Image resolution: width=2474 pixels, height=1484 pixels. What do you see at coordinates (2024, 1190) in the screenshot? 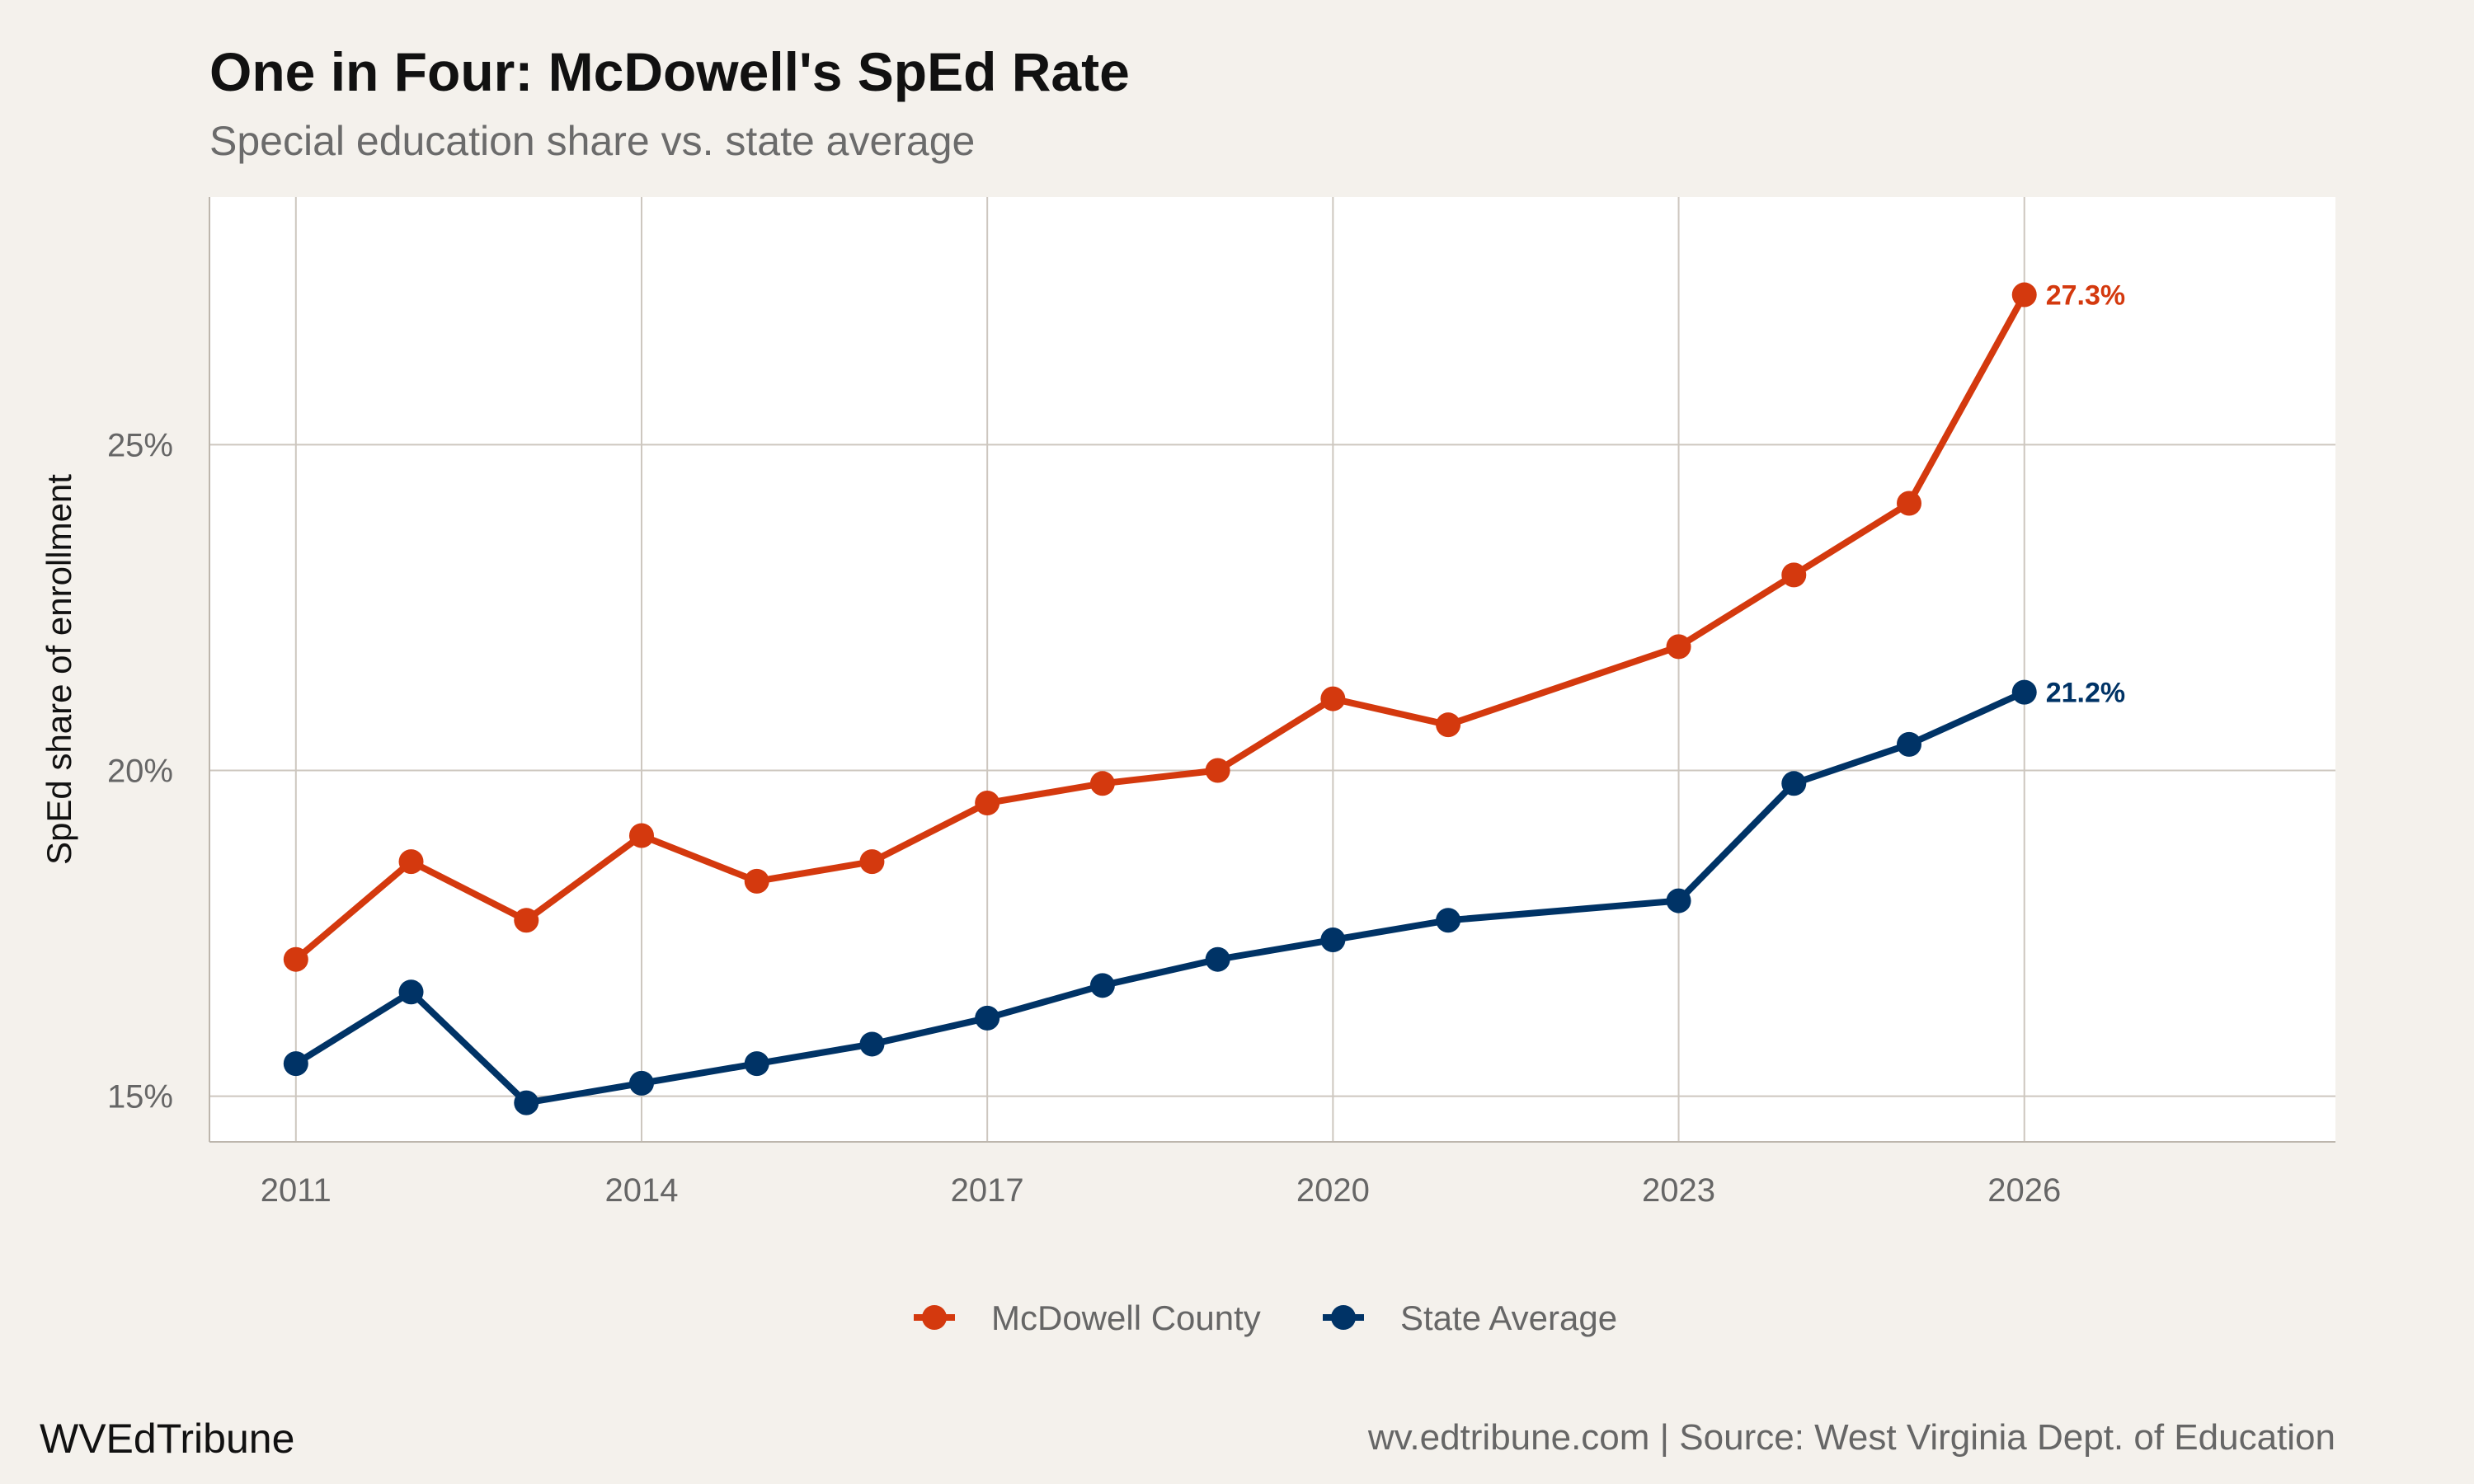
I see `x-tick-label: 2026` at bounding box center [2024, 1190].